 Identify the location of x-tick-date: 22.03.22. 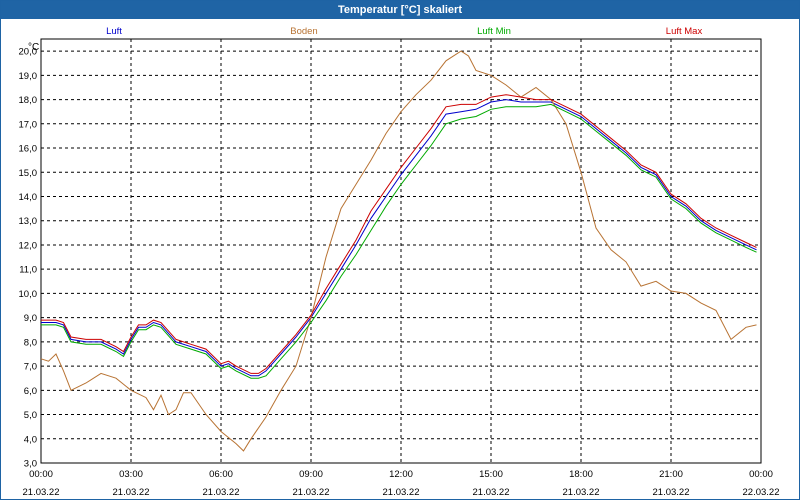
(761, 492).